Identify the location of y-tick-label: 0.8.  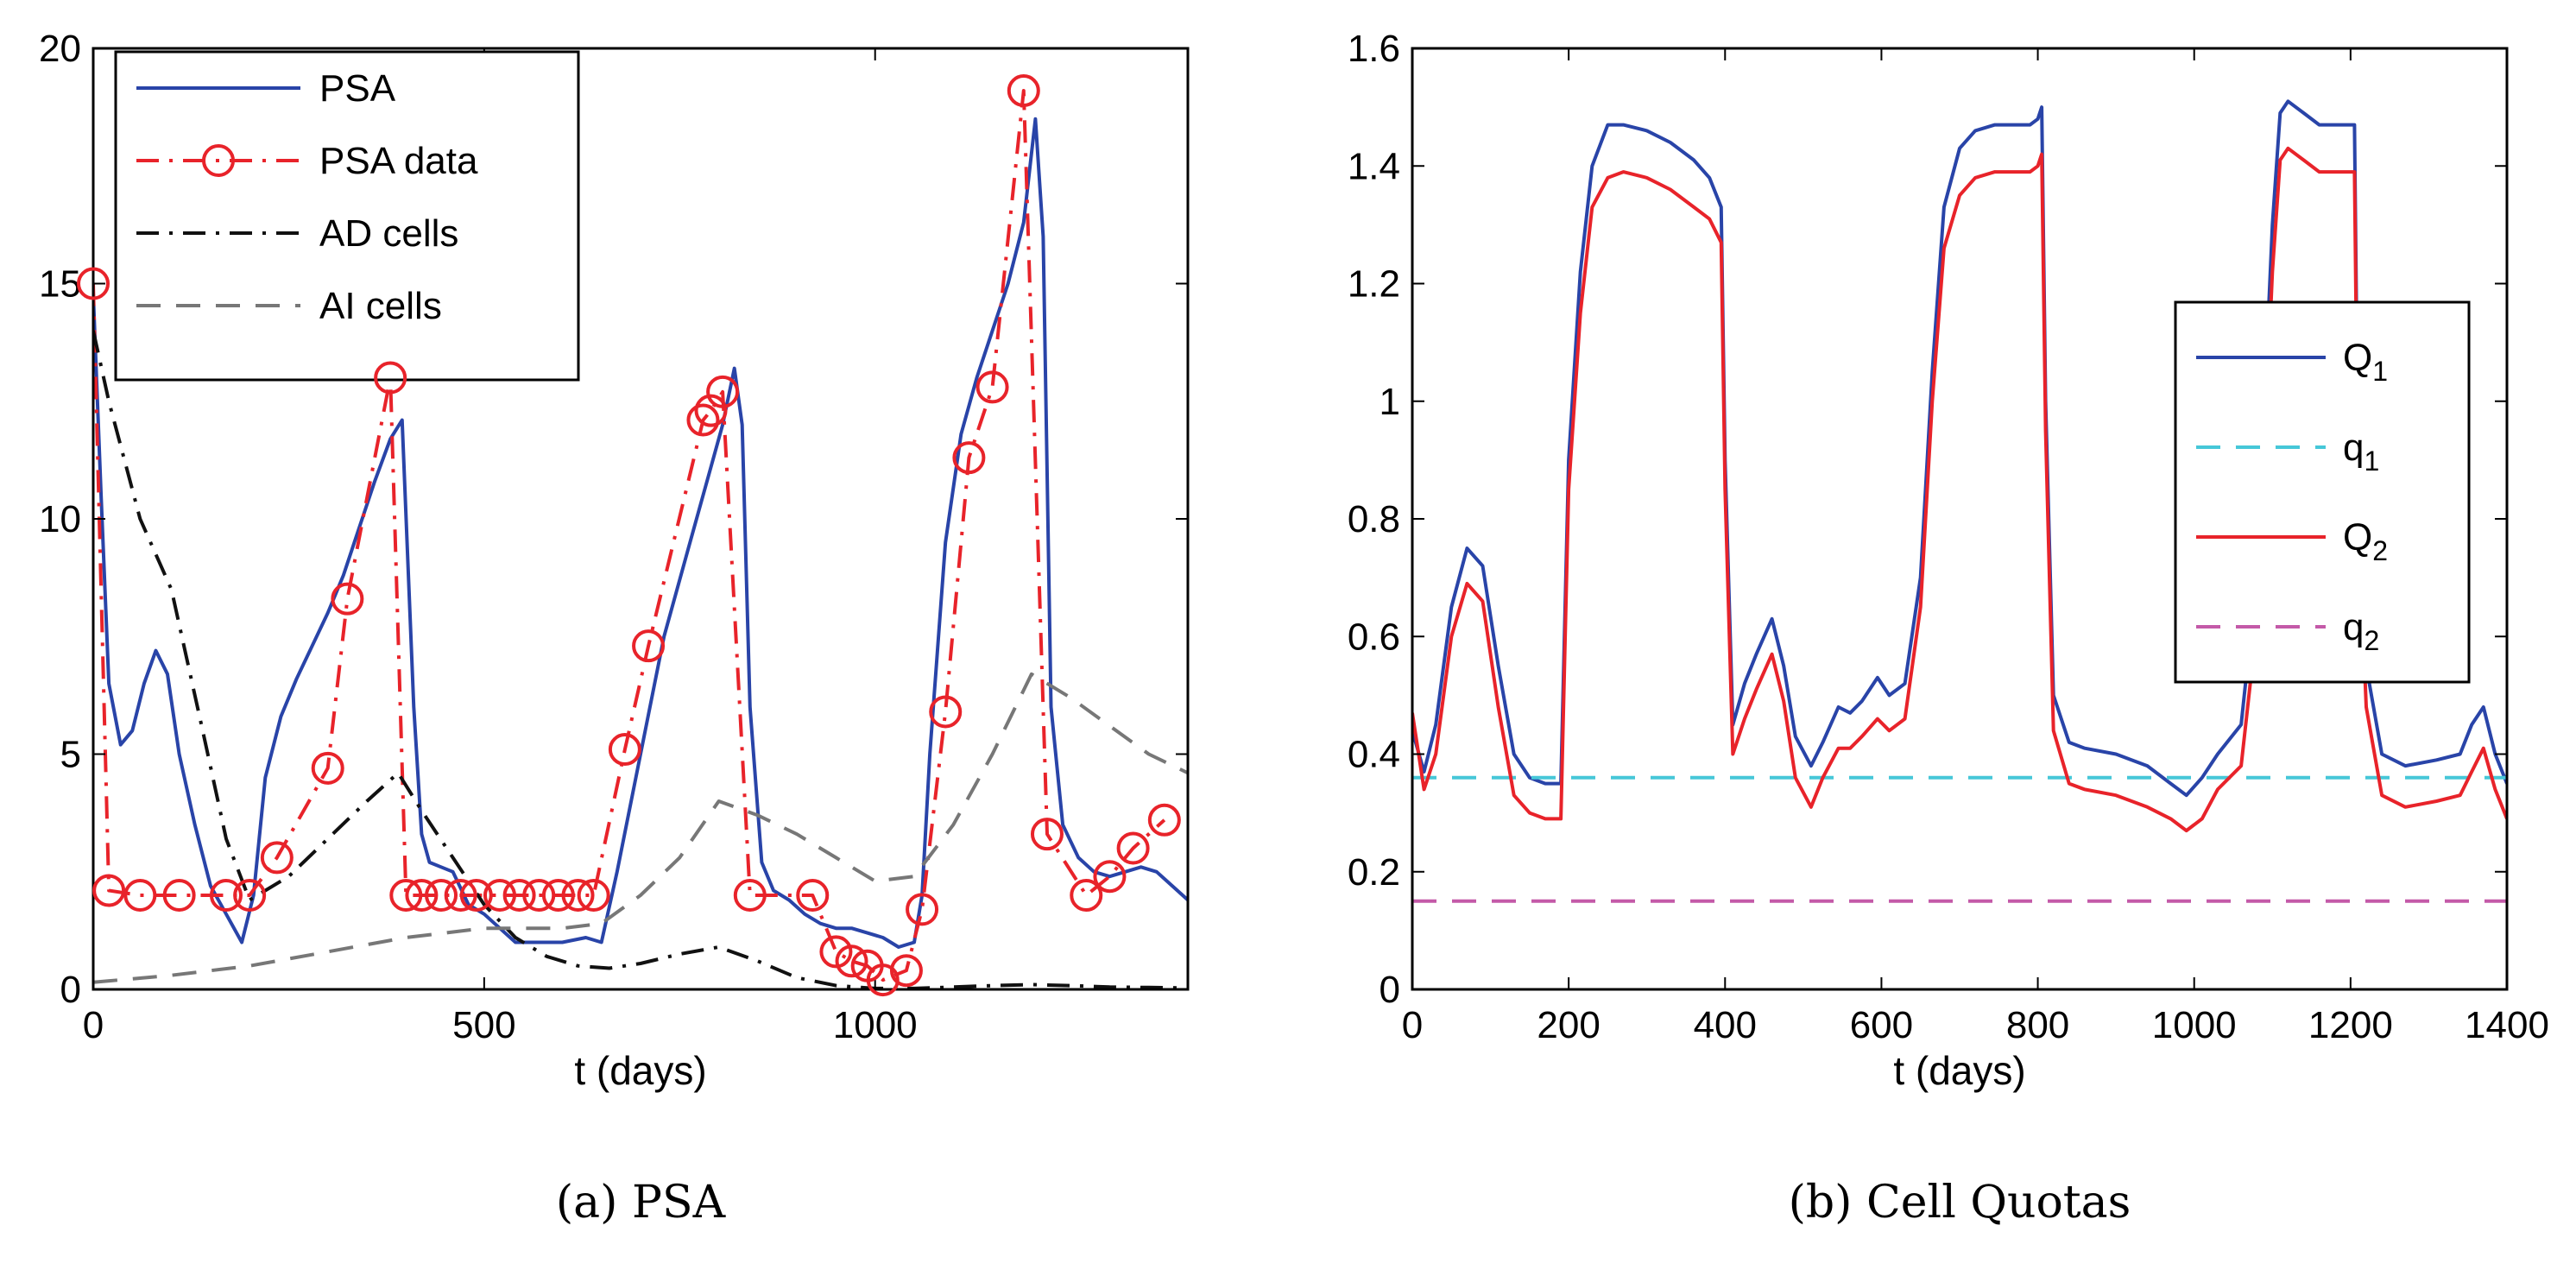
(1374, 519).